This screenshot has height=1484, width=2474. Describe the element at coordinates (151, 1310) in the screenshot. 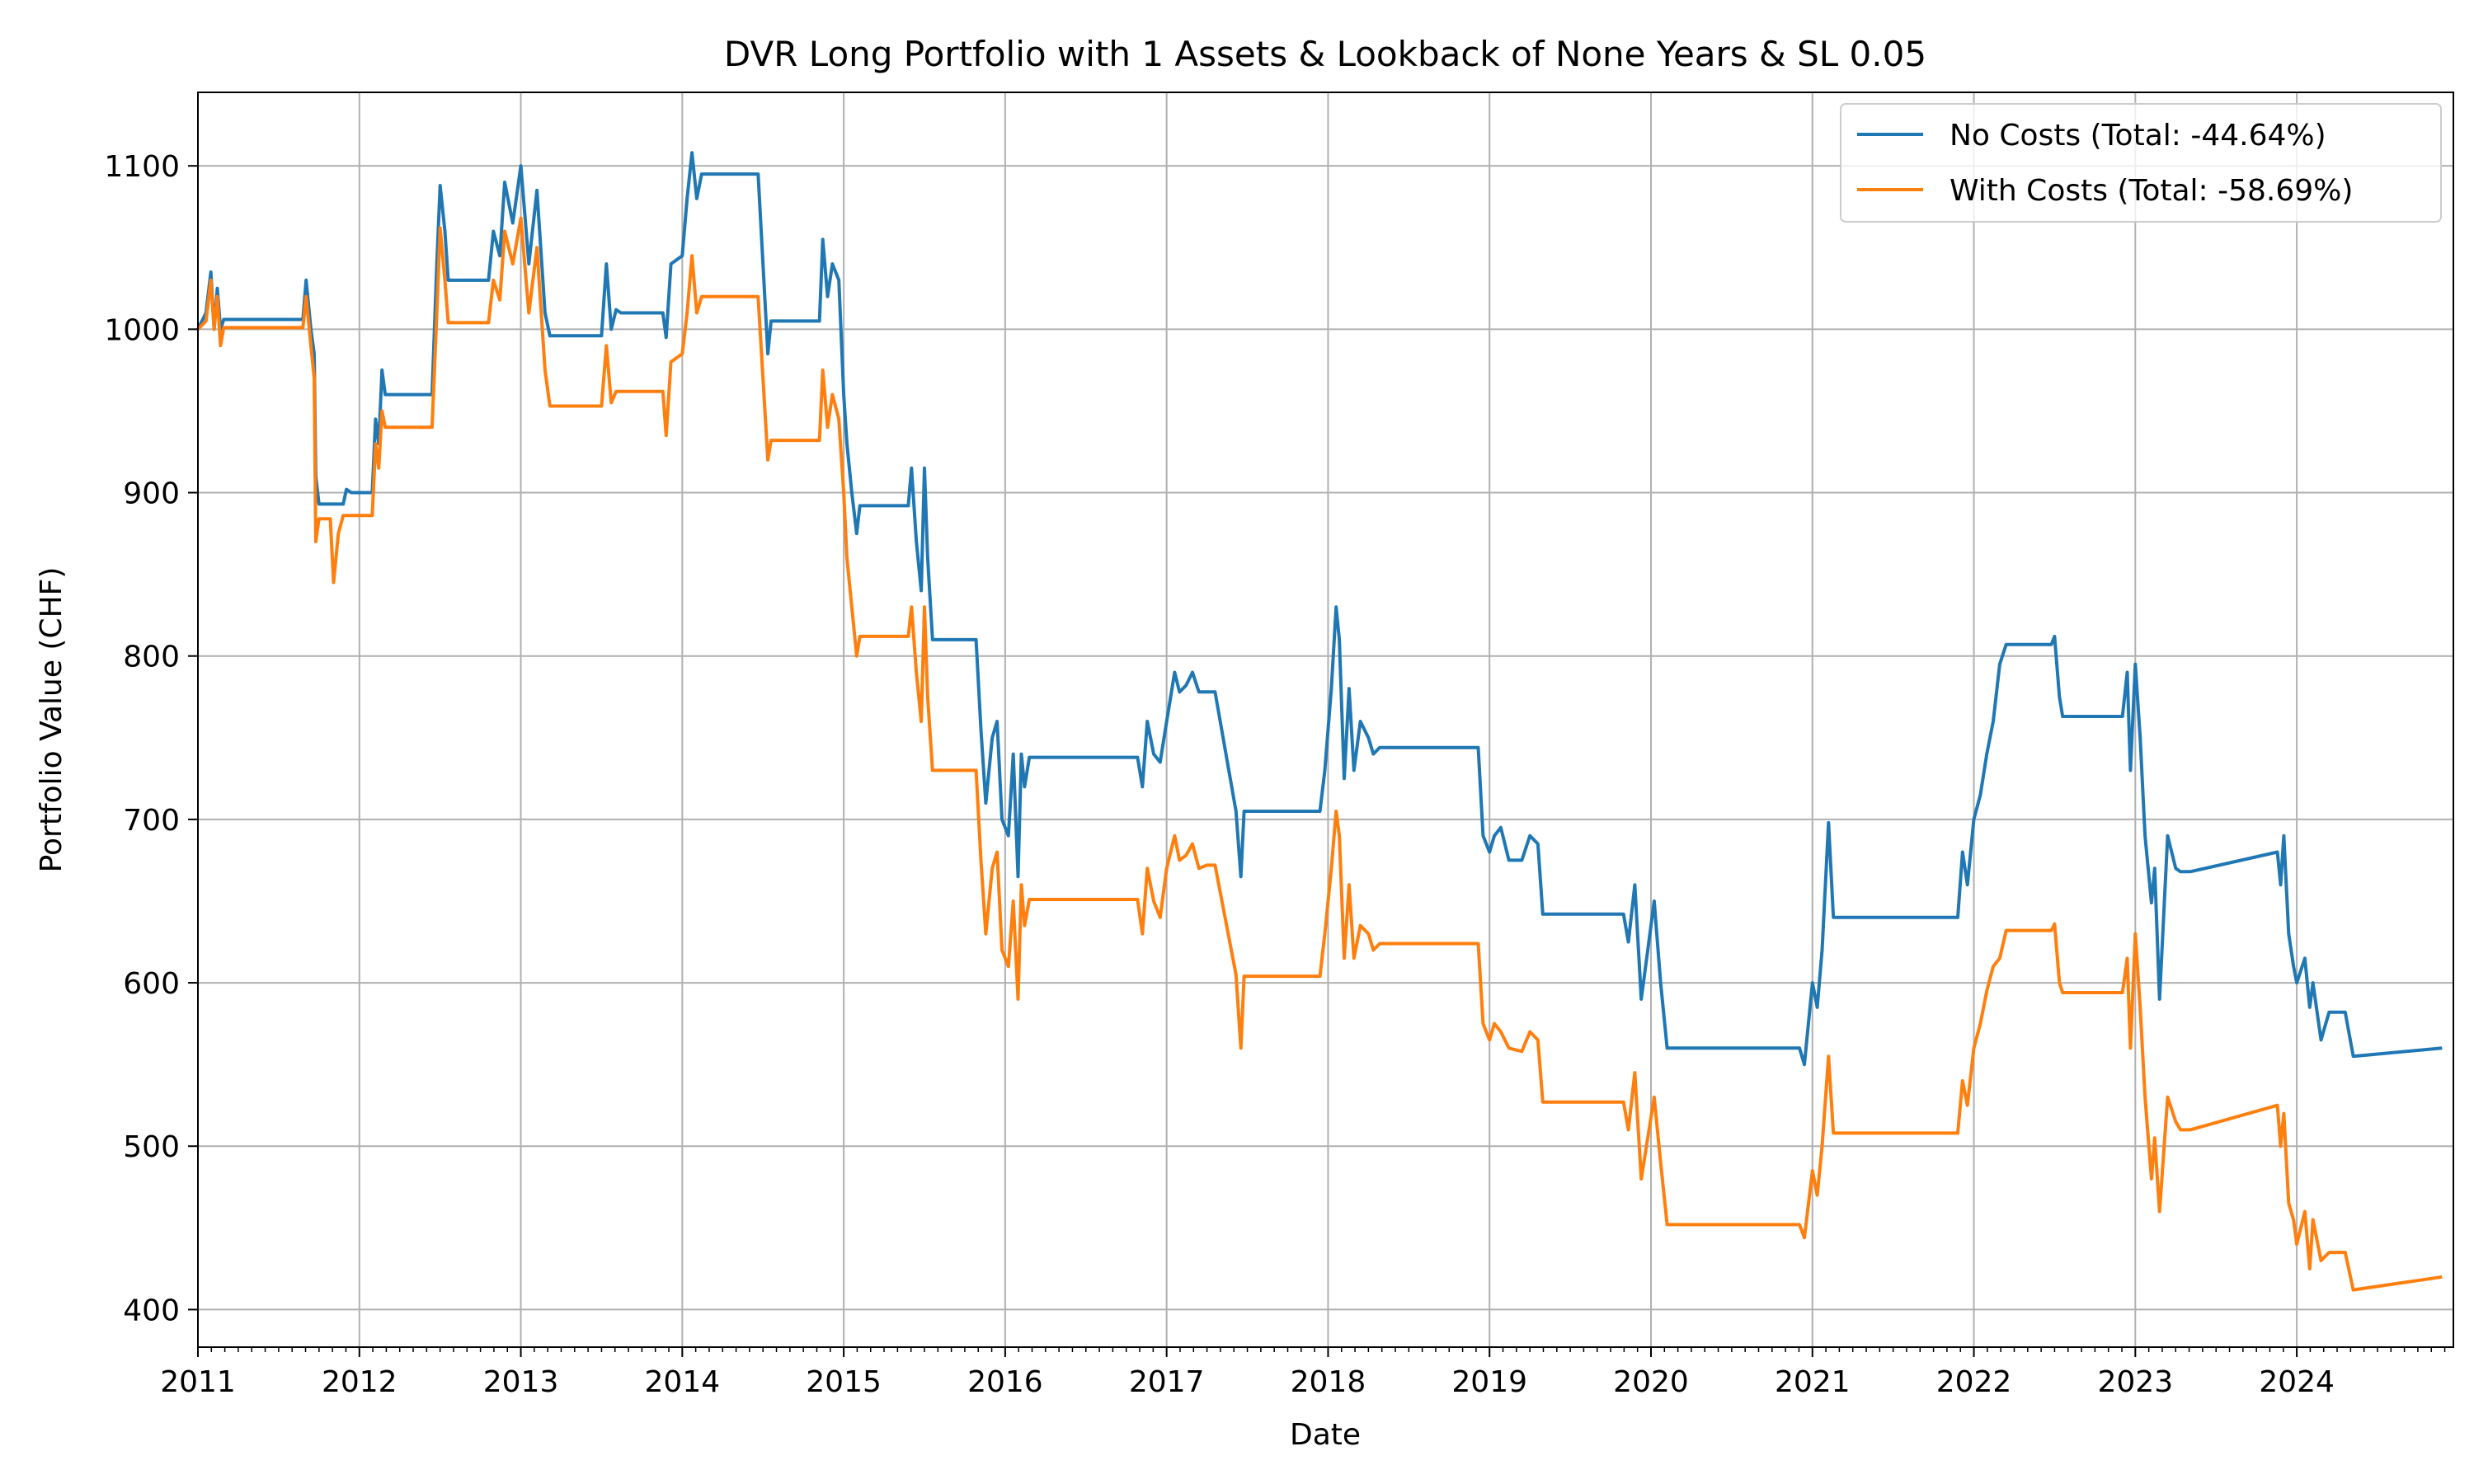

I see `y-tick-label: 400` at that location.